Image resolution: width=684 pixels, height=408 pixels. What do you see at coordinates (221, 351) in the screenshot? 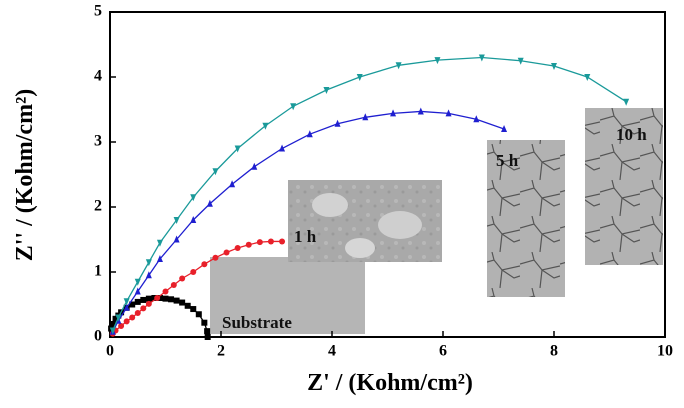
I see `x-tick-label: 2` at bounding box center [221, 351].